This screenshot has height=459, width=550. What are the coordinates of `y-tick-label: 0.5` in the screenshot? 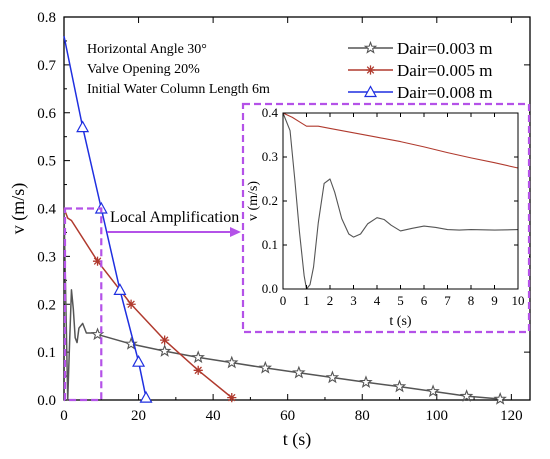 It's located at (46, 162).